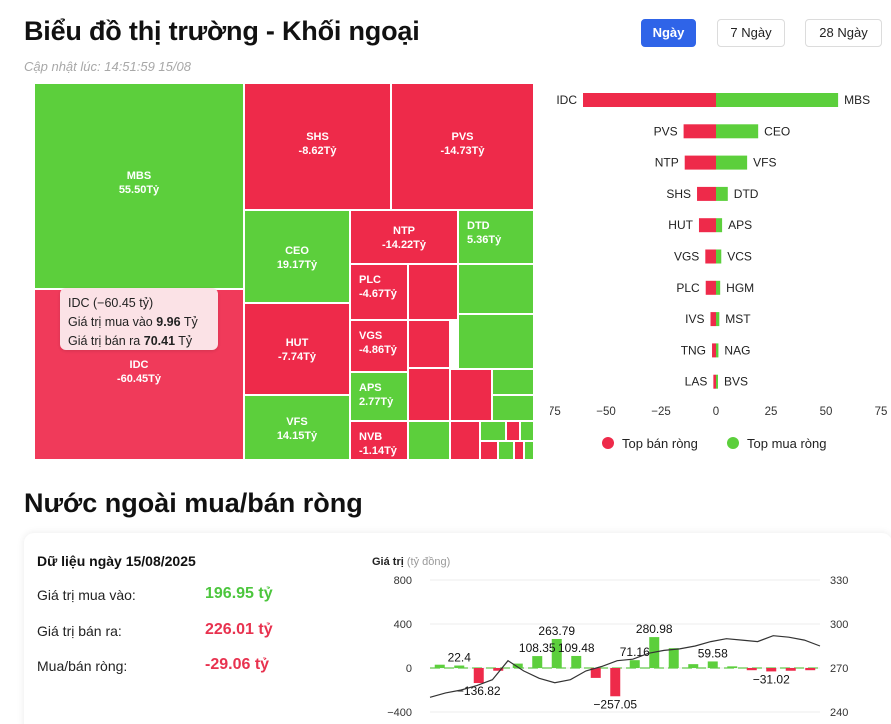  I want to click on tile-ticker: CEO, so click(297, 250).